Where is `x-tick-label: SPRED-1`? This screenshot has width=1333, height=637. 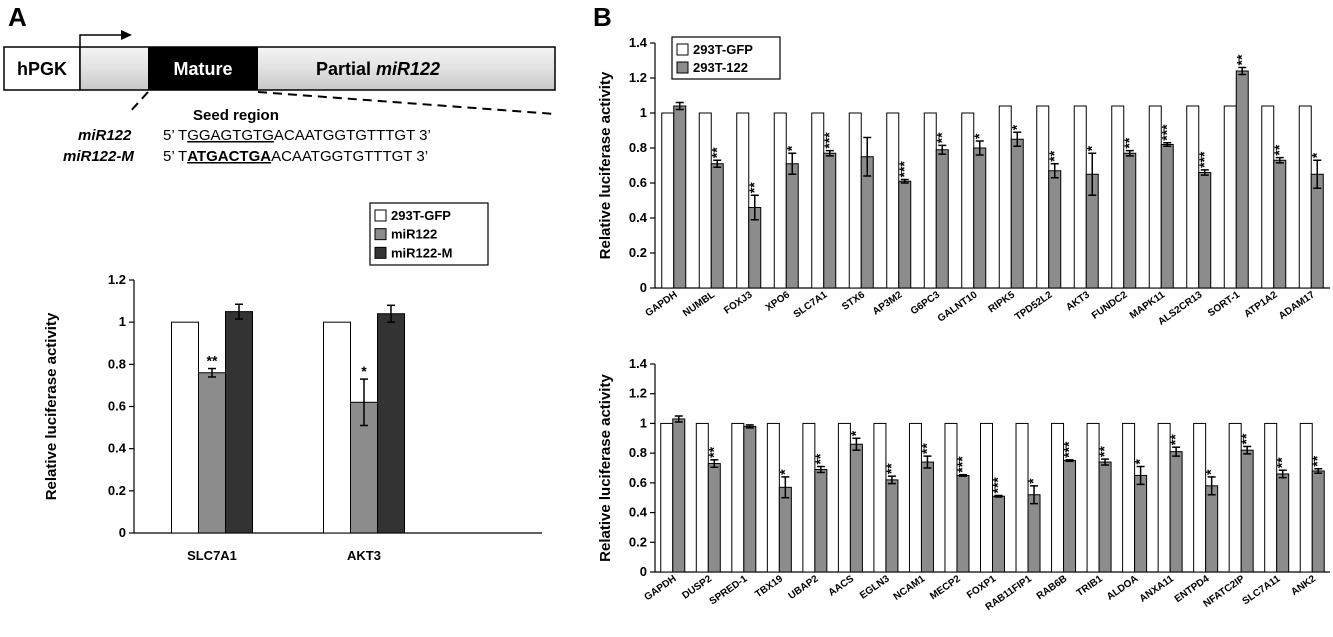
x-tick-label: SPRED-1 is located at coordinates (729, 590).